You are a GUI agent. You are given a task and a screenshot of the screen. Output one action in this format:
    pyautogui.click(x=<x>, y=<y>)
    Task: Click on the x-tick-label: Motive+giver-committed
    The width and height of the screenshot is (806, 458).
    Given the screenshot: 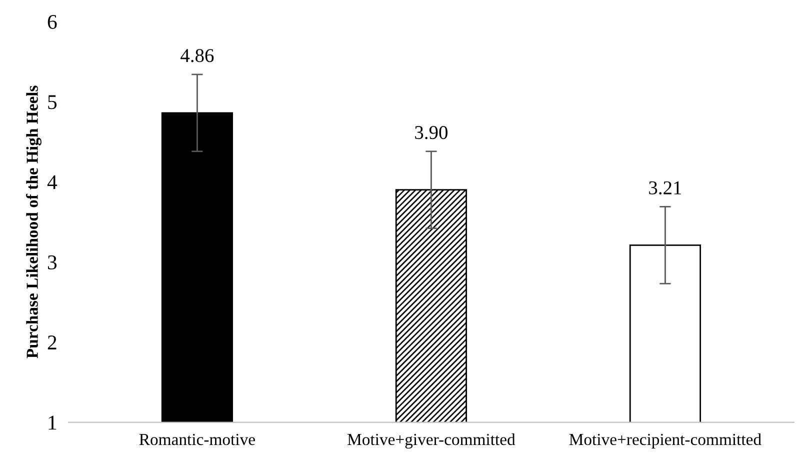 What is the action you would take?
    pyautogui.click(x=432, y=441)
    